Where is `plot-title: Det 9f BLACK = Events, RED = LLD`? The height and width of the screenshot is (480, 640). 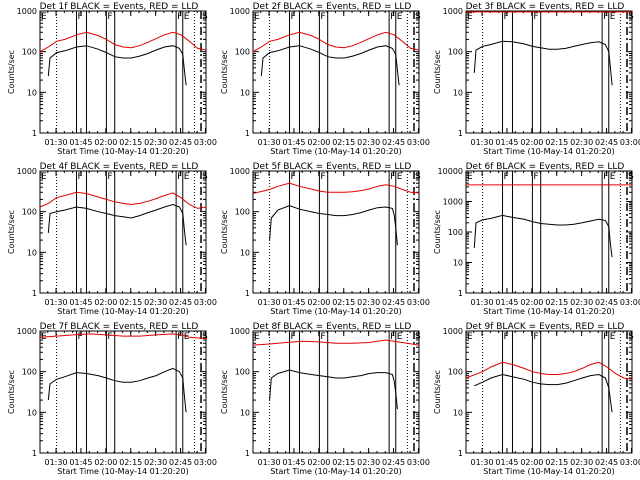 plot-title: Det 9f BLACK = Events, RED = LLD is located at coordinates (545, 327).